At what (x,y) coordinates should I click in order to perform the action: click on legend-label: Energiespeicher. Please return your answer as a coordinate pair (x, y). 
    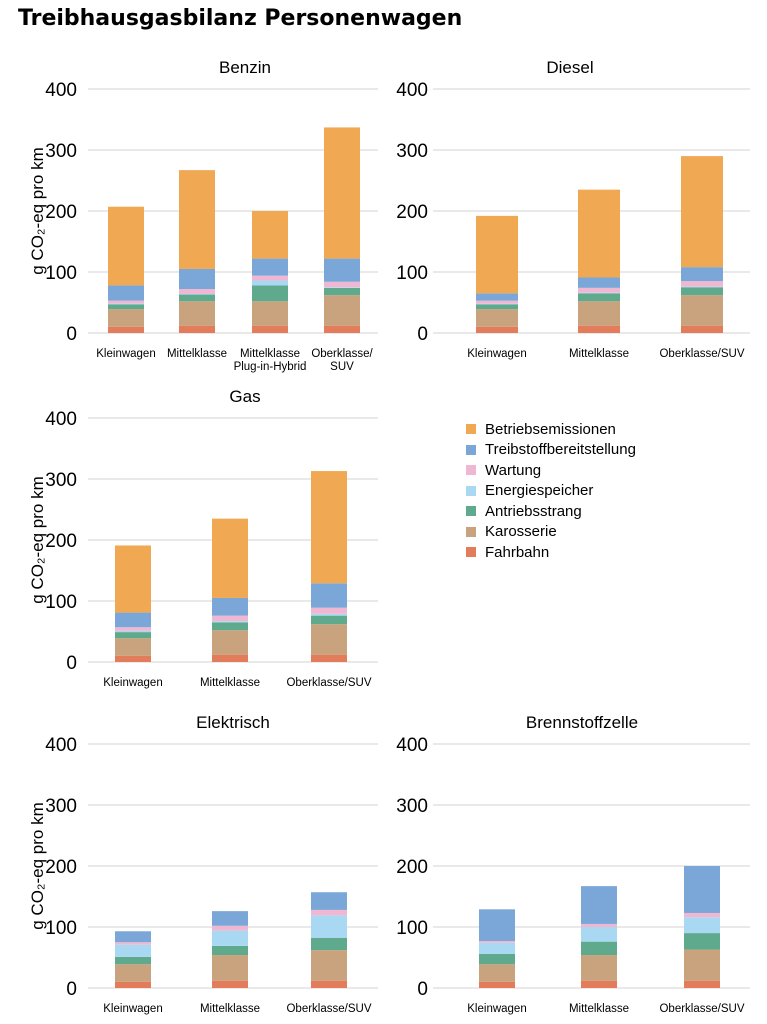
    Looking at the image, I should click on (539, 491).